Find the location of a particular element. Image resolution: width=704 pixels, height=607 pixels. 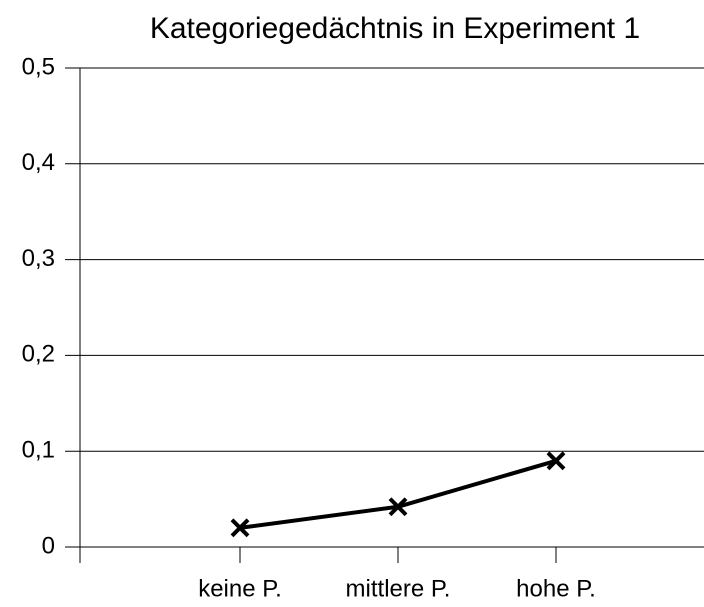

y-tick-label: 0,1 is located at coordinates (38, 450).